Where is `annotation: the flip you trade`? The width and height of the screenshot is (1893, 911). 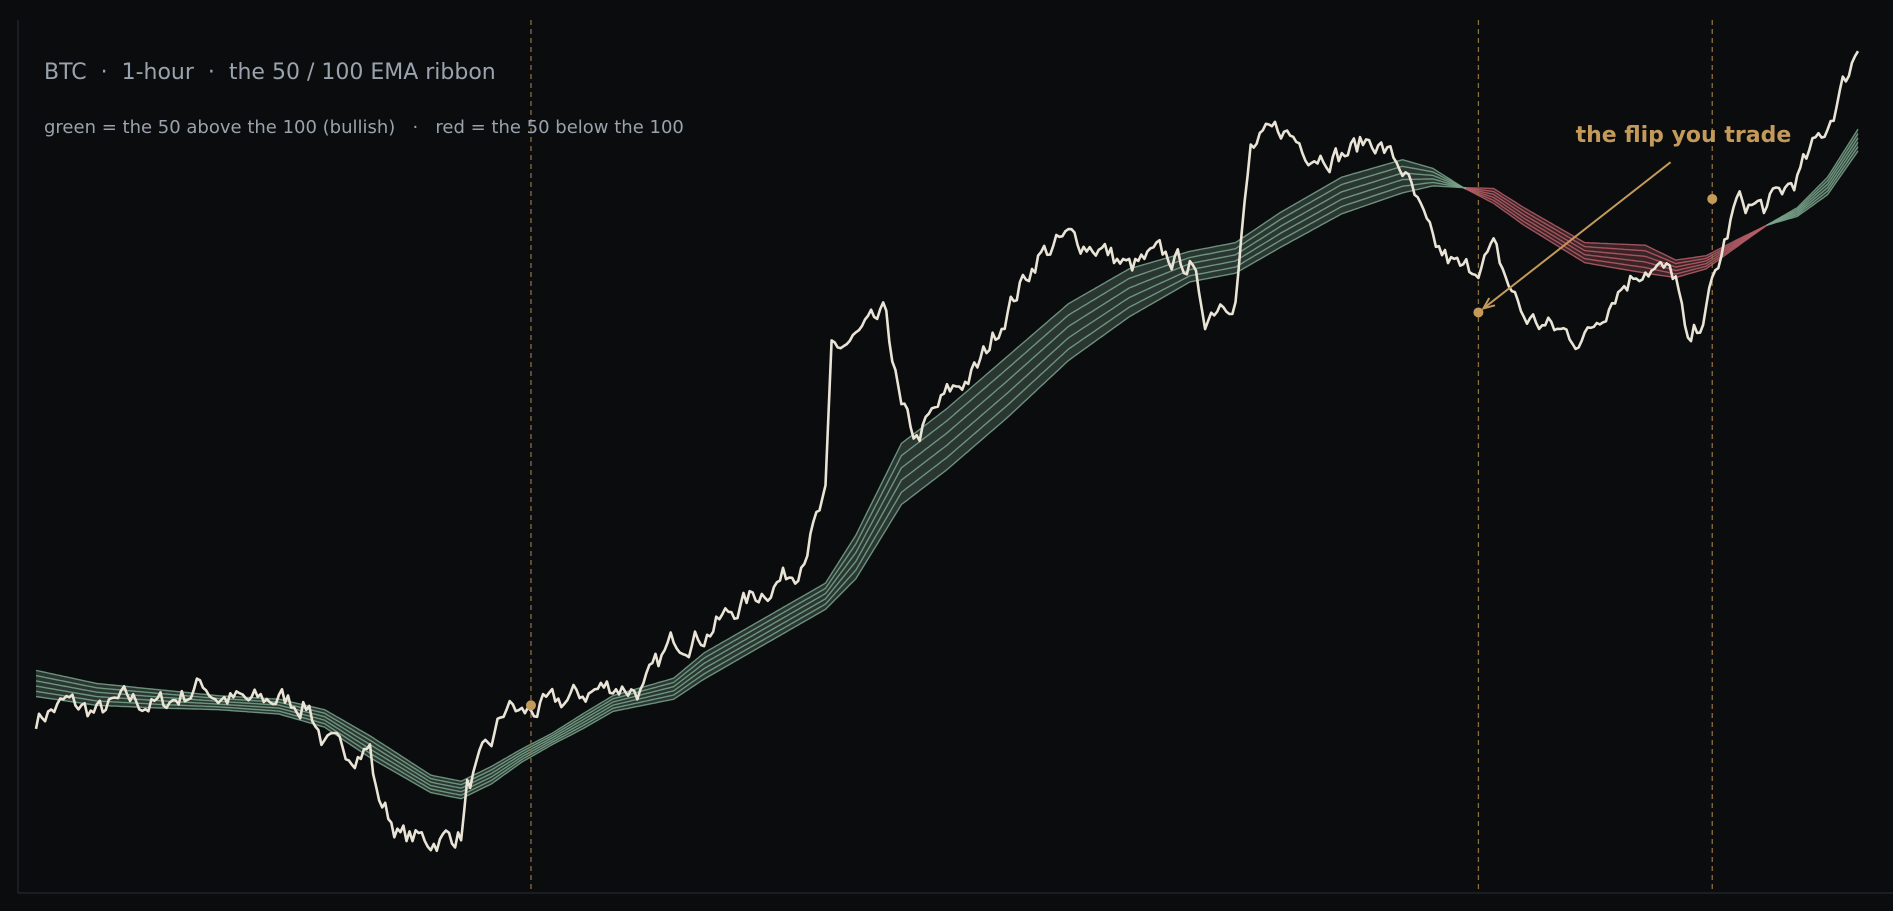
annotation: the flip you trade is located at coordinates (1636, 217).